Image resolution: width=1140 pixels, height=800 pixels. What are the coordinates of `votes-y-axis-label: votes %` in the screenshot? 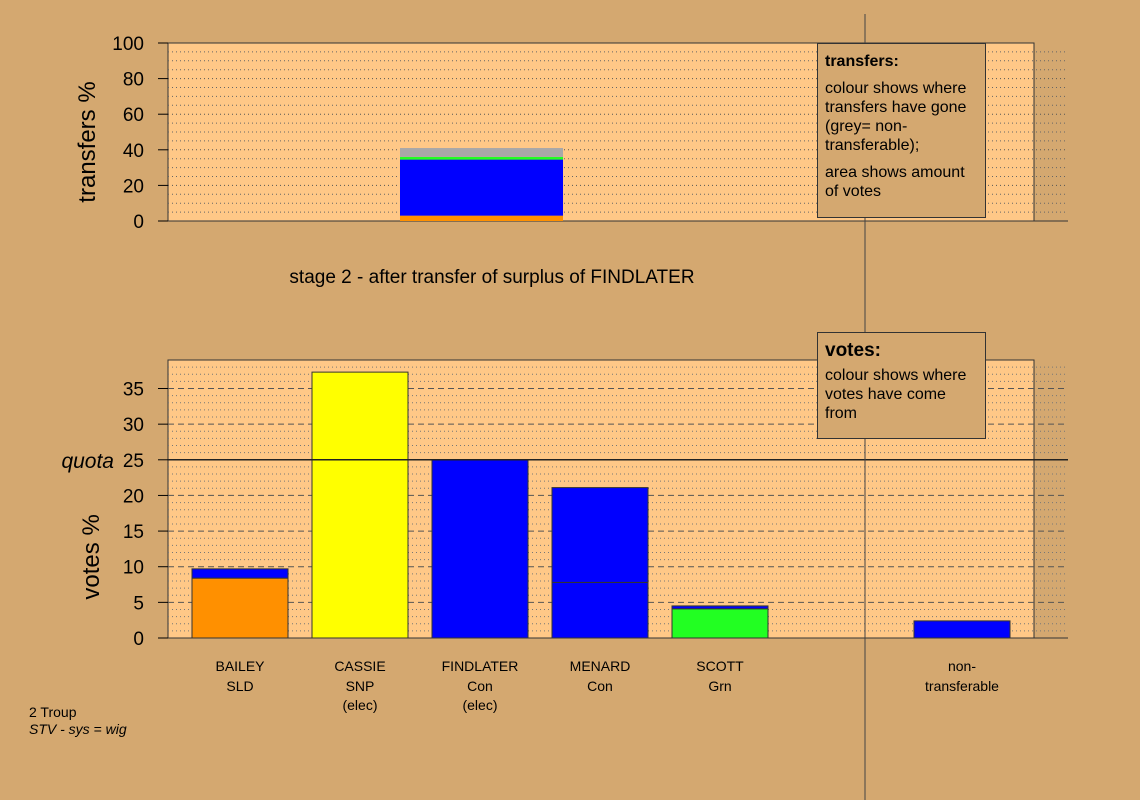 It's located at (91, 556).